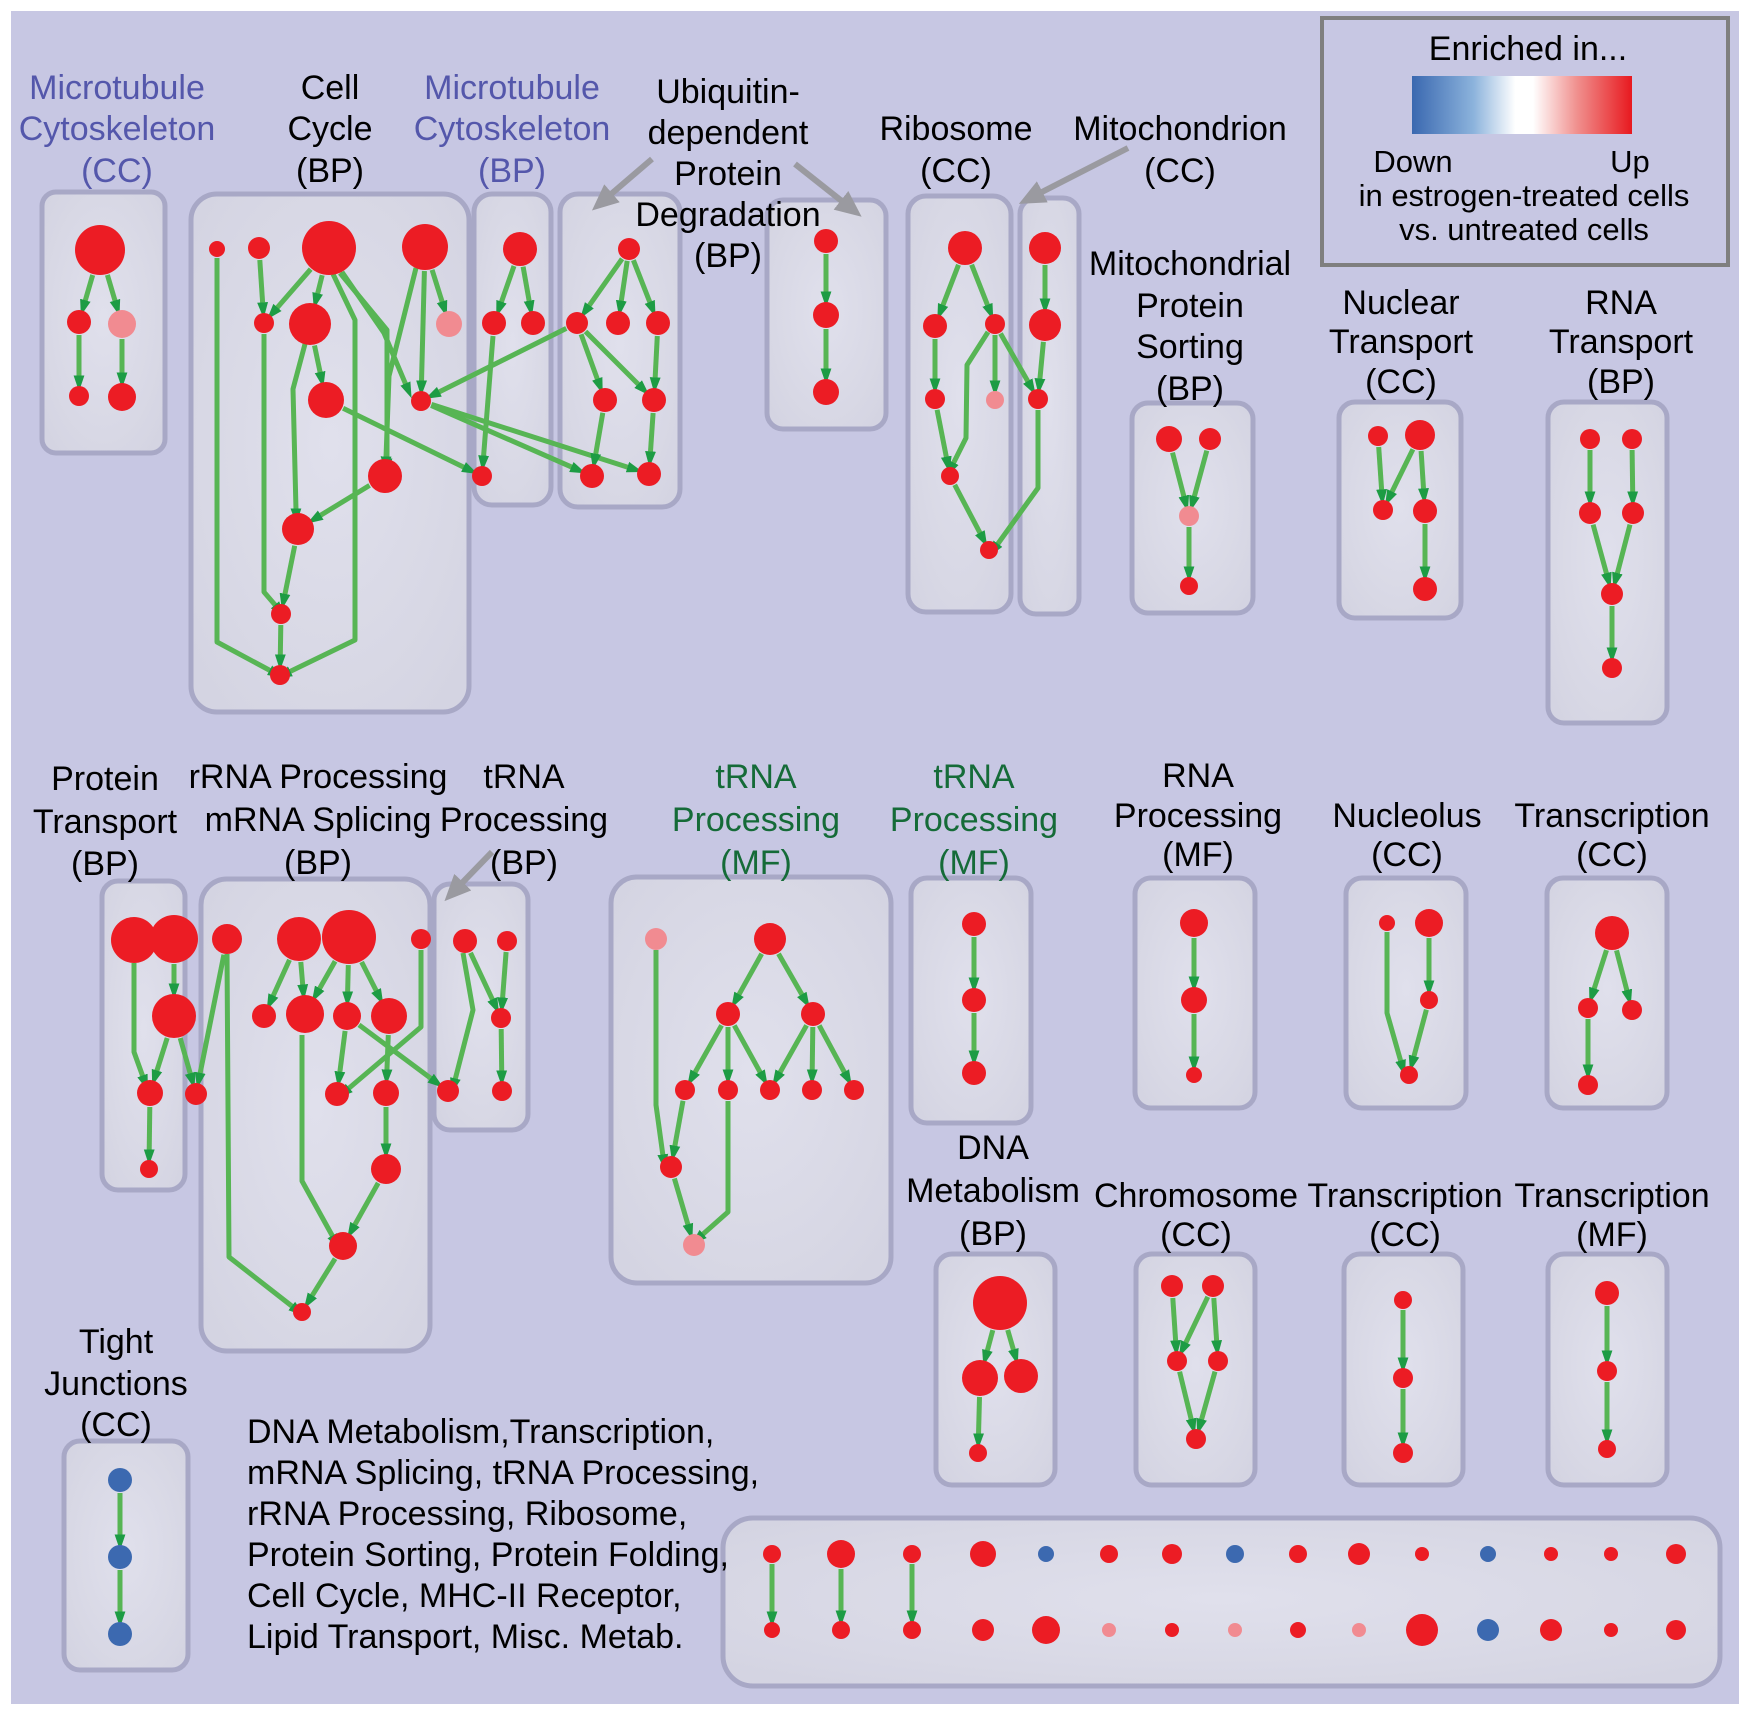  I want to click on svg-text: Nuclear, so click(1400, 303).